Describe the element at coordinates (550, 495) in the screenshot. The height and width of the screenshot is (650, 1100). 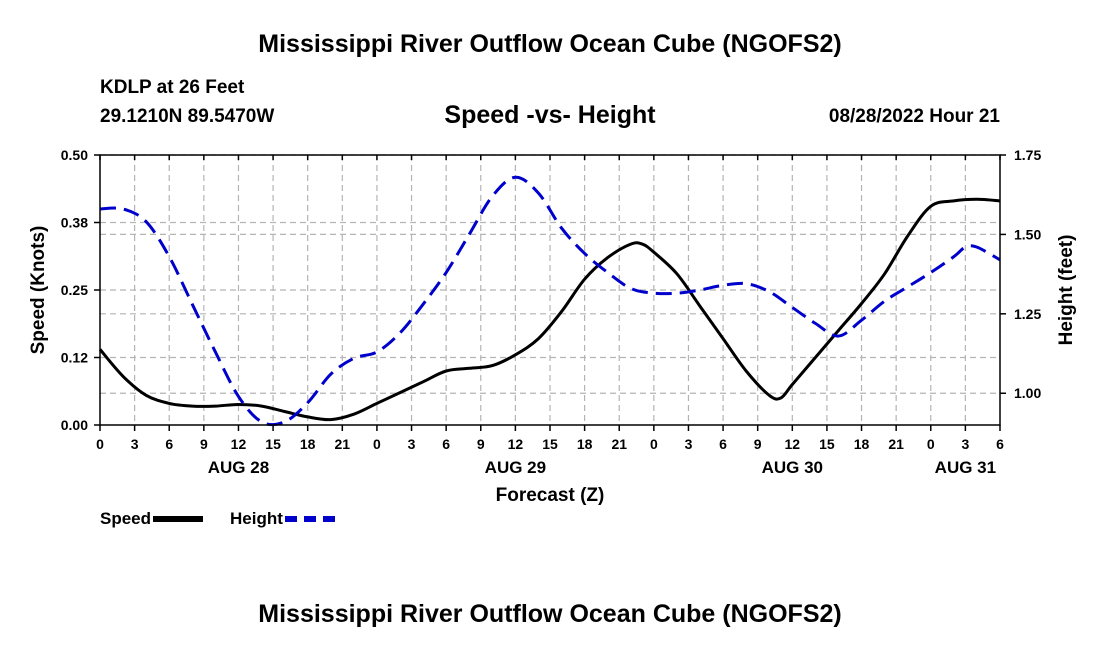
I see `x-axis-label: Forecast (Z)` at that location.